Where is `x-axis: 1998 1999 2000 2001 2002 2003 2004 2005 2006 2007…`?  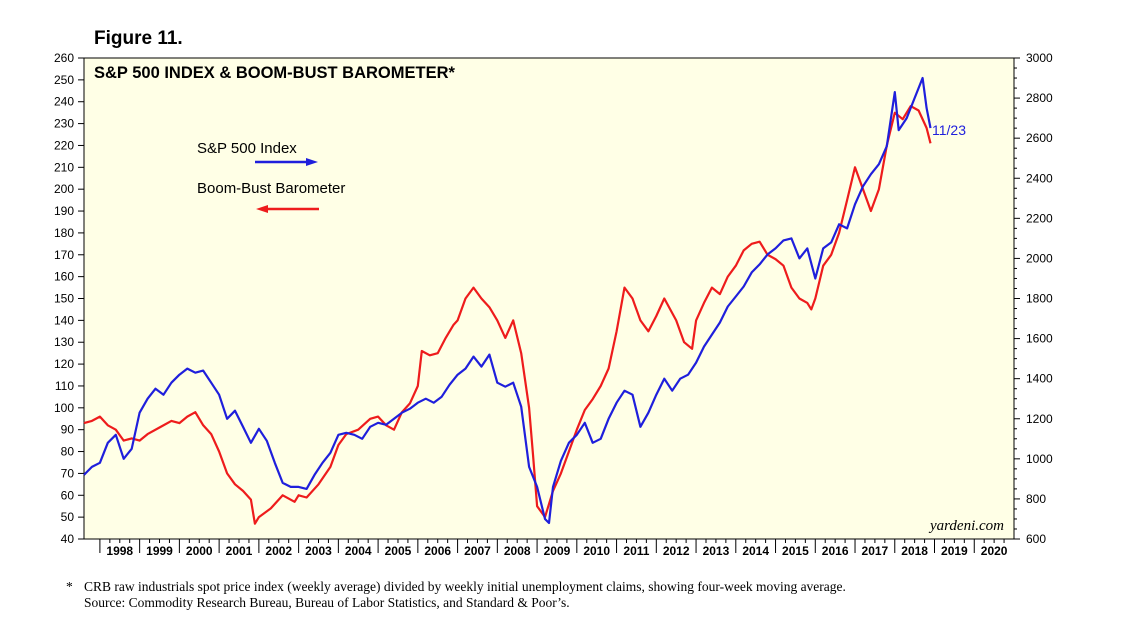 x-axis: 1998 1999 2000 2001 2002 2003 2004 2005 2006 2007… is located at coordinates (553, 548).